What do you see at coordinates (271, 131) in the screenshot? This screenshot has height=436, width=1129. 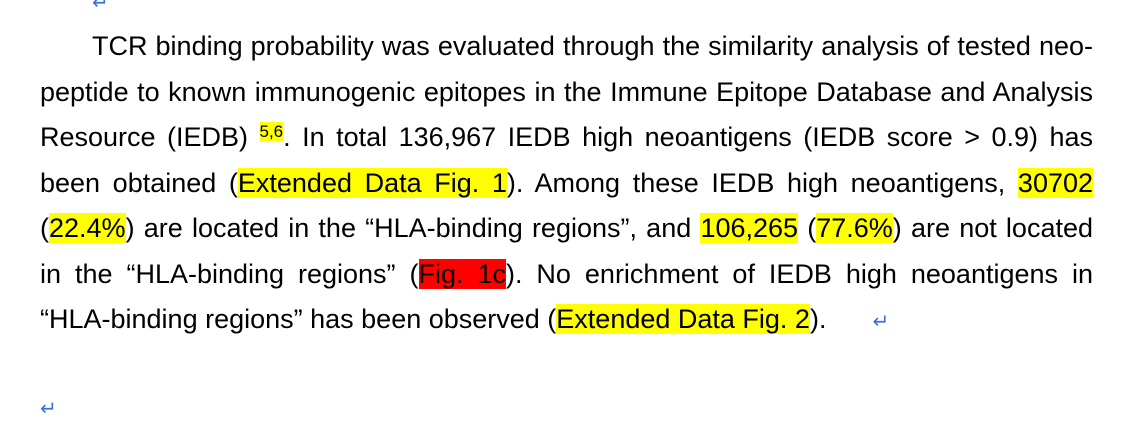 I see `citation-superscript: 5,6` at bounding box center [271, 131].